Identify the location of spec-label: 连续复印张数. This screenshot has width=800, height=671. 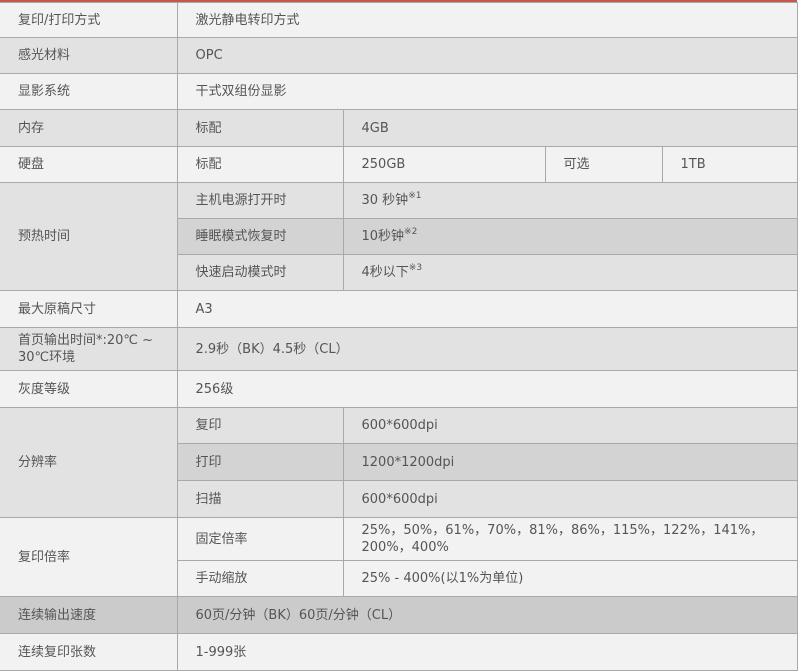
(89, 652).